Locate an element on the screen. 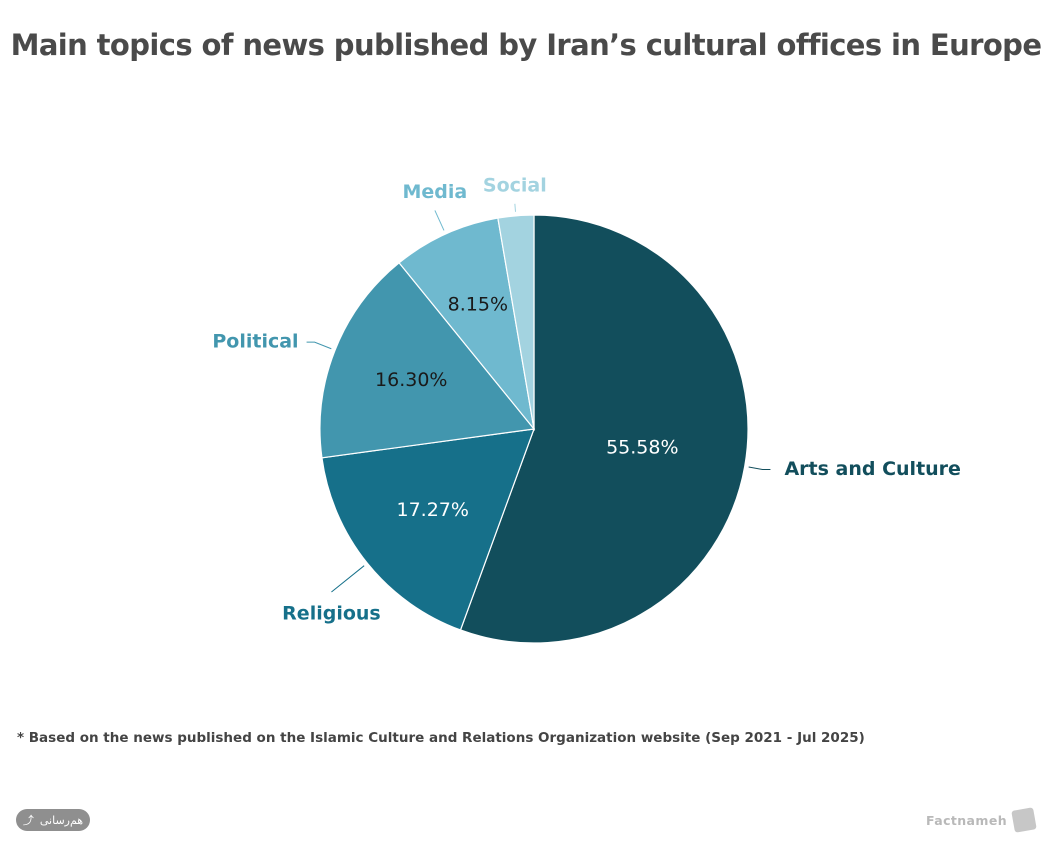 Image resolution: width=1052 pixels, height=845 pixels. share-icon: ⤴ is located at coordinates (28, 820).